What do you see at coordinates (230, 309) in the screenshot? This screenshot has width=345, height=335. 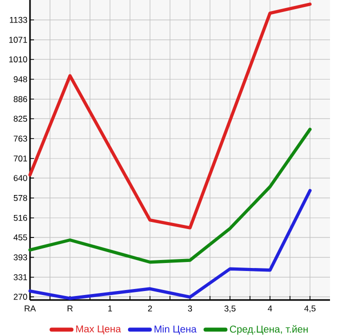 I see `x-tick-label: 3,5` at bounding box center [230, 309].